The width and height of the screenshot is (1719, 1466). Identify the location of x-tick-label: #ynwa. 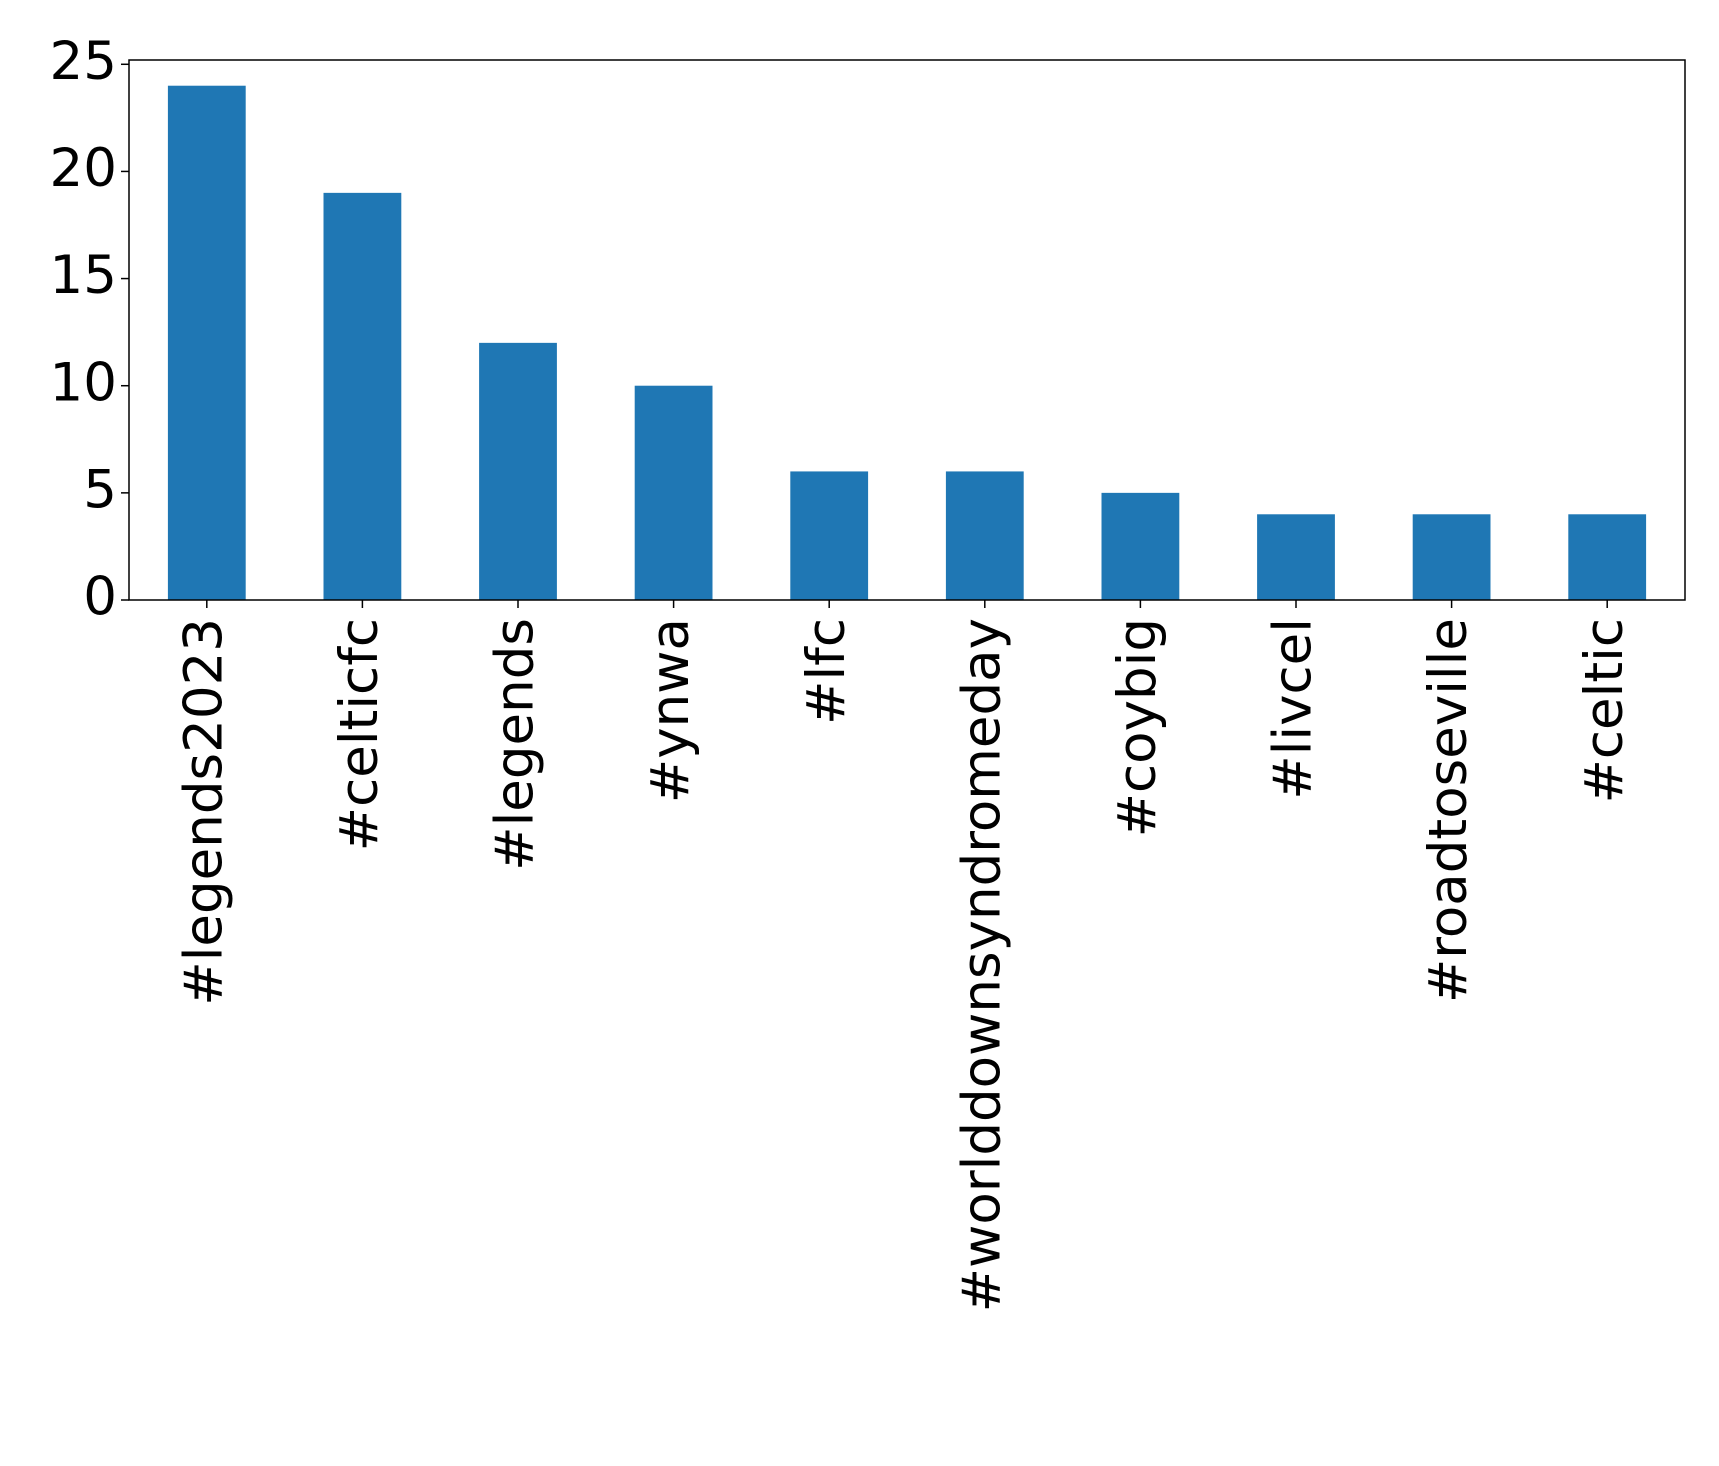
(670, 710).